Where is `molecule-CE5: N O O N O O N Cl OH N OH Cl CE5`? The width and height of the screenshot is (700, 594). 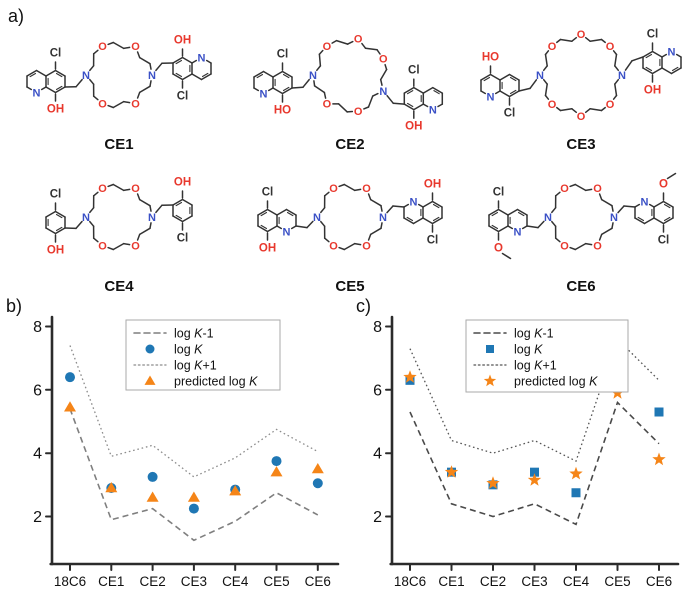
molecule-CE5: N O O N O O N Cl OH N OH Cl CE5 is located at coordinates (350, 237).